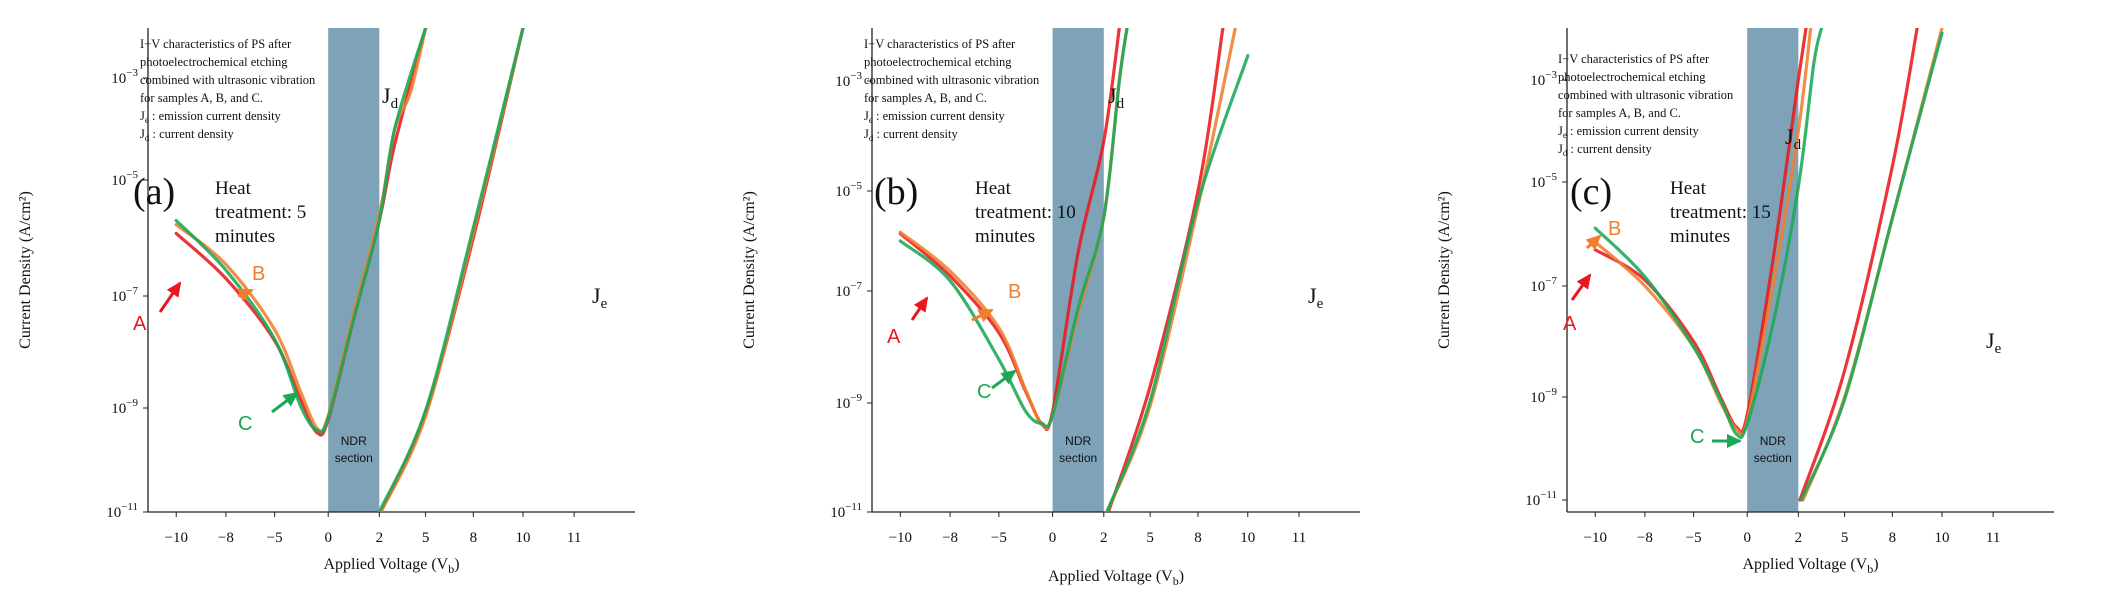  Describe the element at coordinates (1632, 77) in the screenshot. I see `description-line: photoelectrochemical etching` at that location.